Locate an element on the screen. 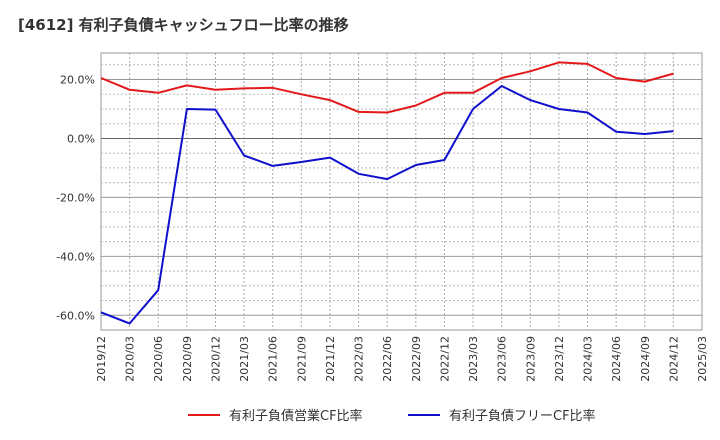  x-tick-label: 2021/12 is located at coordinates (330, 359).